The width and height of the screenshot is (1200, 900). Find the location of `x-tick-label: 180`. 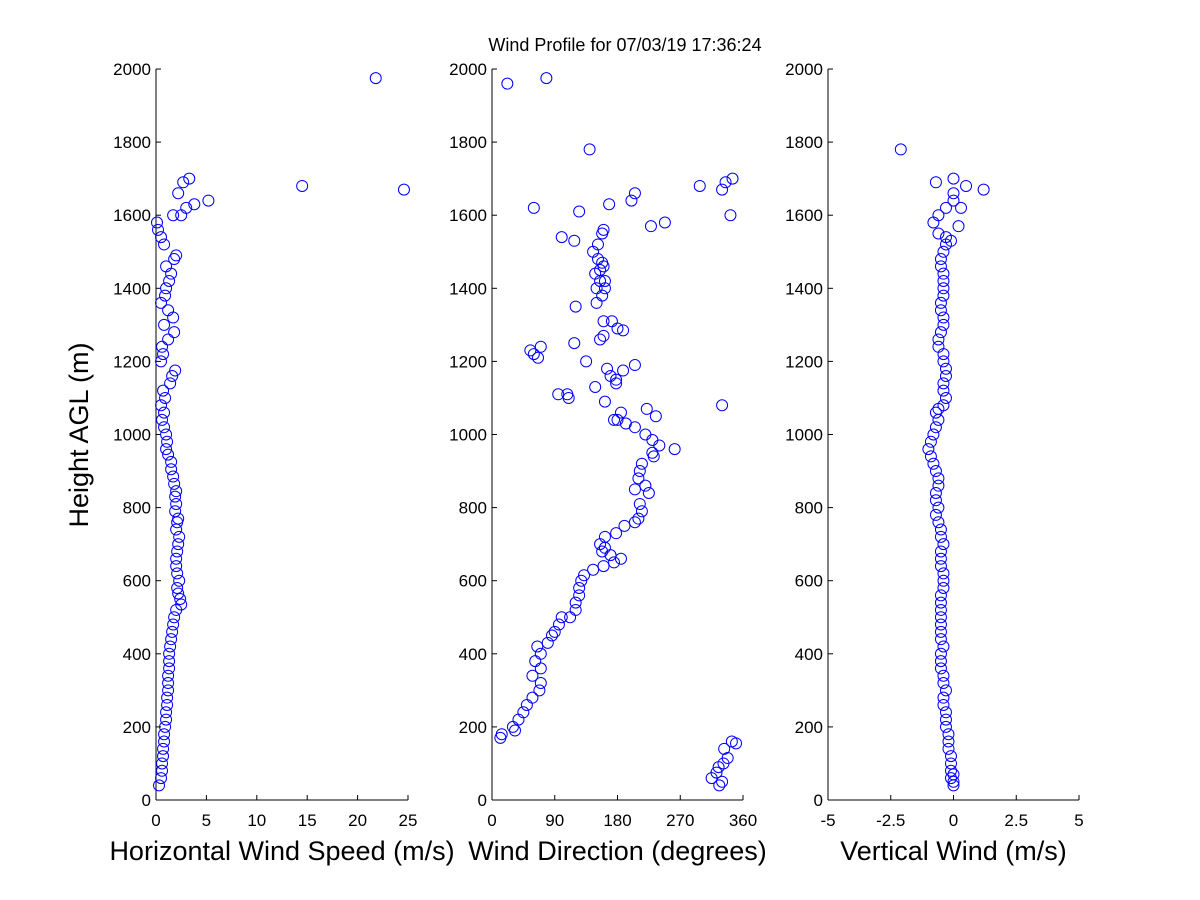

x-tick-label: 180 is located at coordinates (617, 820).